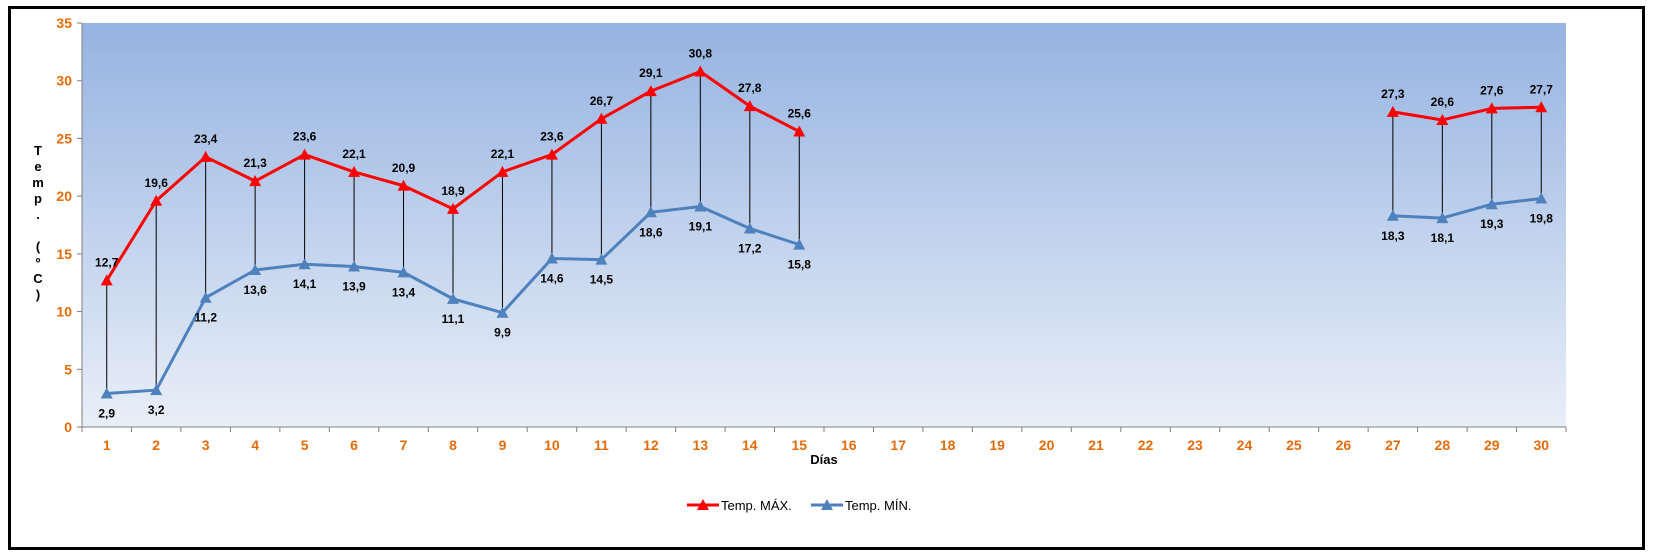 Image resolution: width=1653 pixels, height=556 pixels. Describe the element at coordinates (64, 23) in the screenshot. I see `y-tick-label: 35` at that location.